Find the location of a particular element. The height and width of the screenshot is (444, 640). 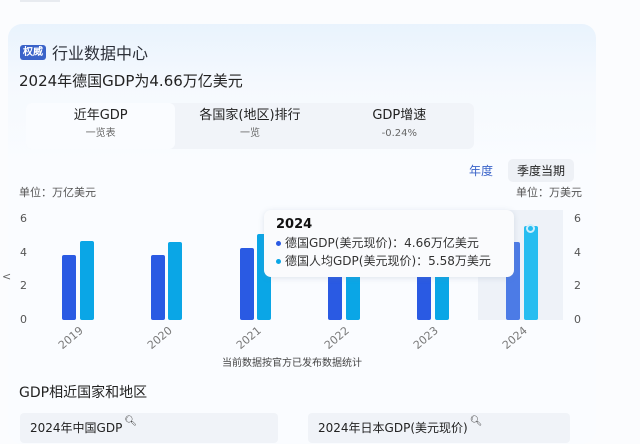

tab-sub: -0.24% is located at coordinates (399, 133).